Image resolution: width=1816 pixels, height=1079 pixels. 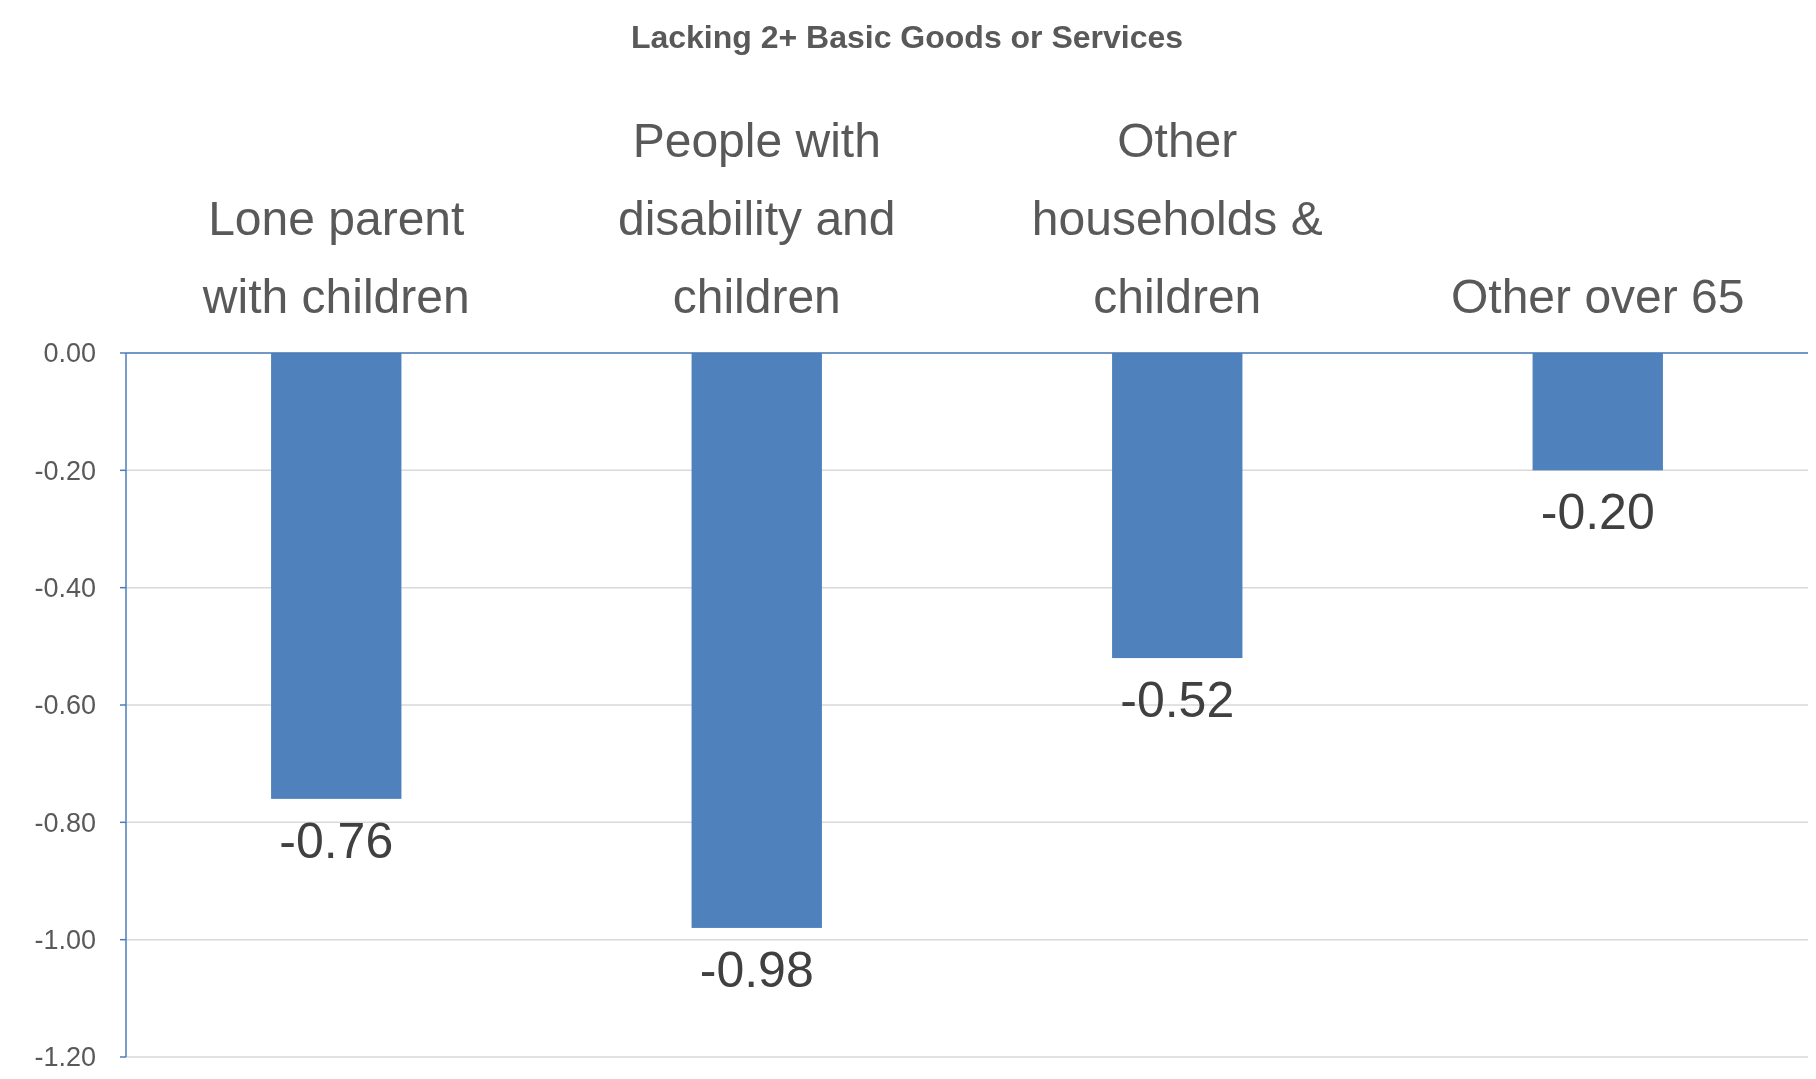 I want to click on y-tick-label: -0.40, so click(x=65, y=588).